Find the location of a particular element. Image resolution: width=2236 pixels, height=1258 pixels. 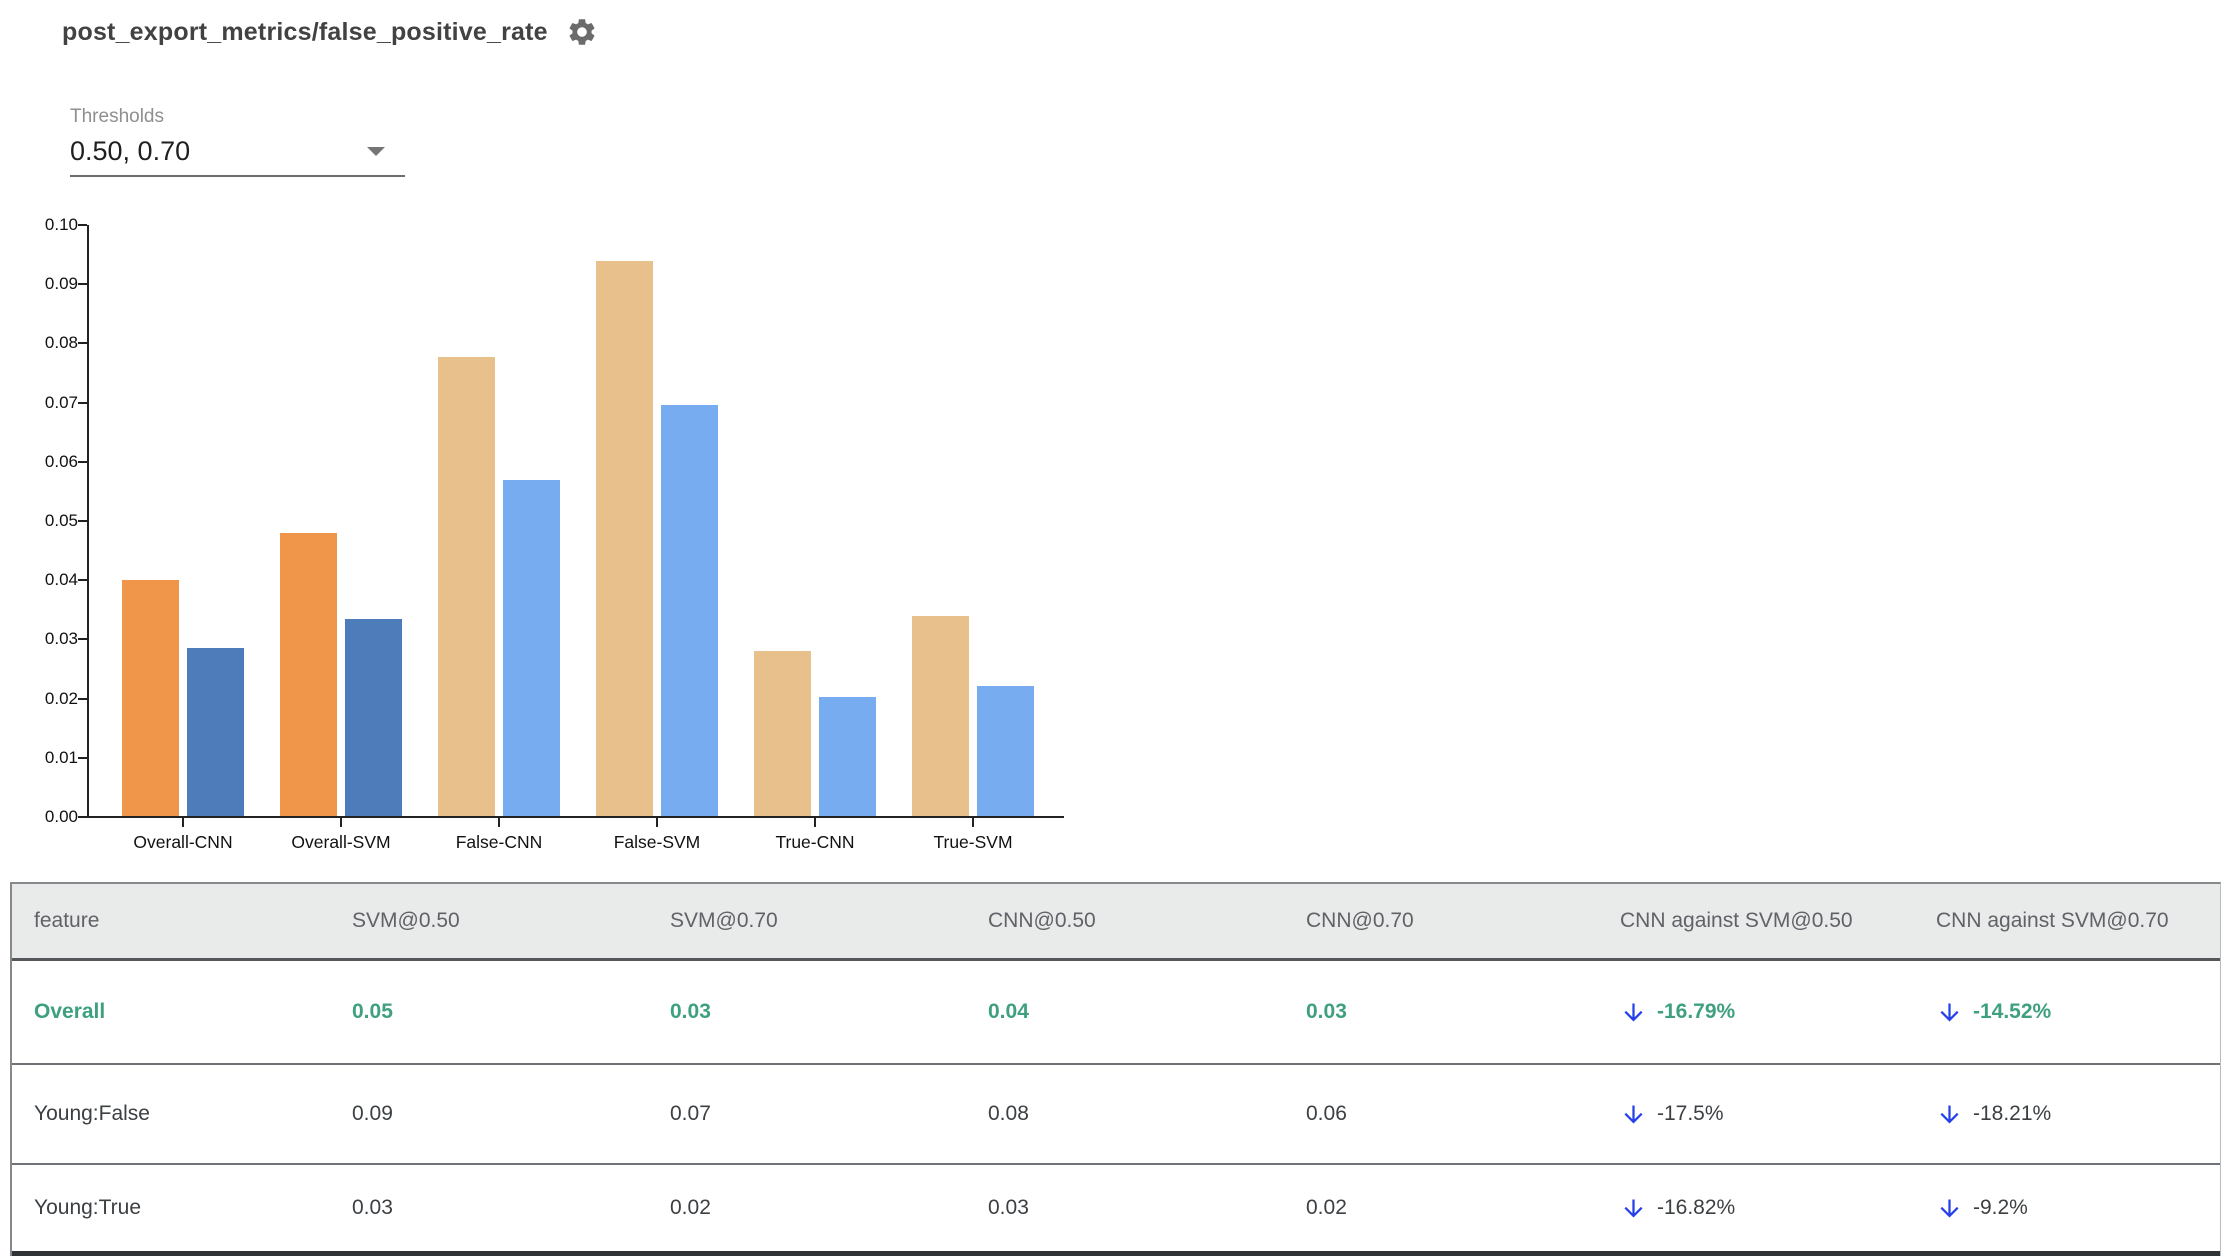

comparison-cell: -17.5% is located at coordinates (1778, 1114).